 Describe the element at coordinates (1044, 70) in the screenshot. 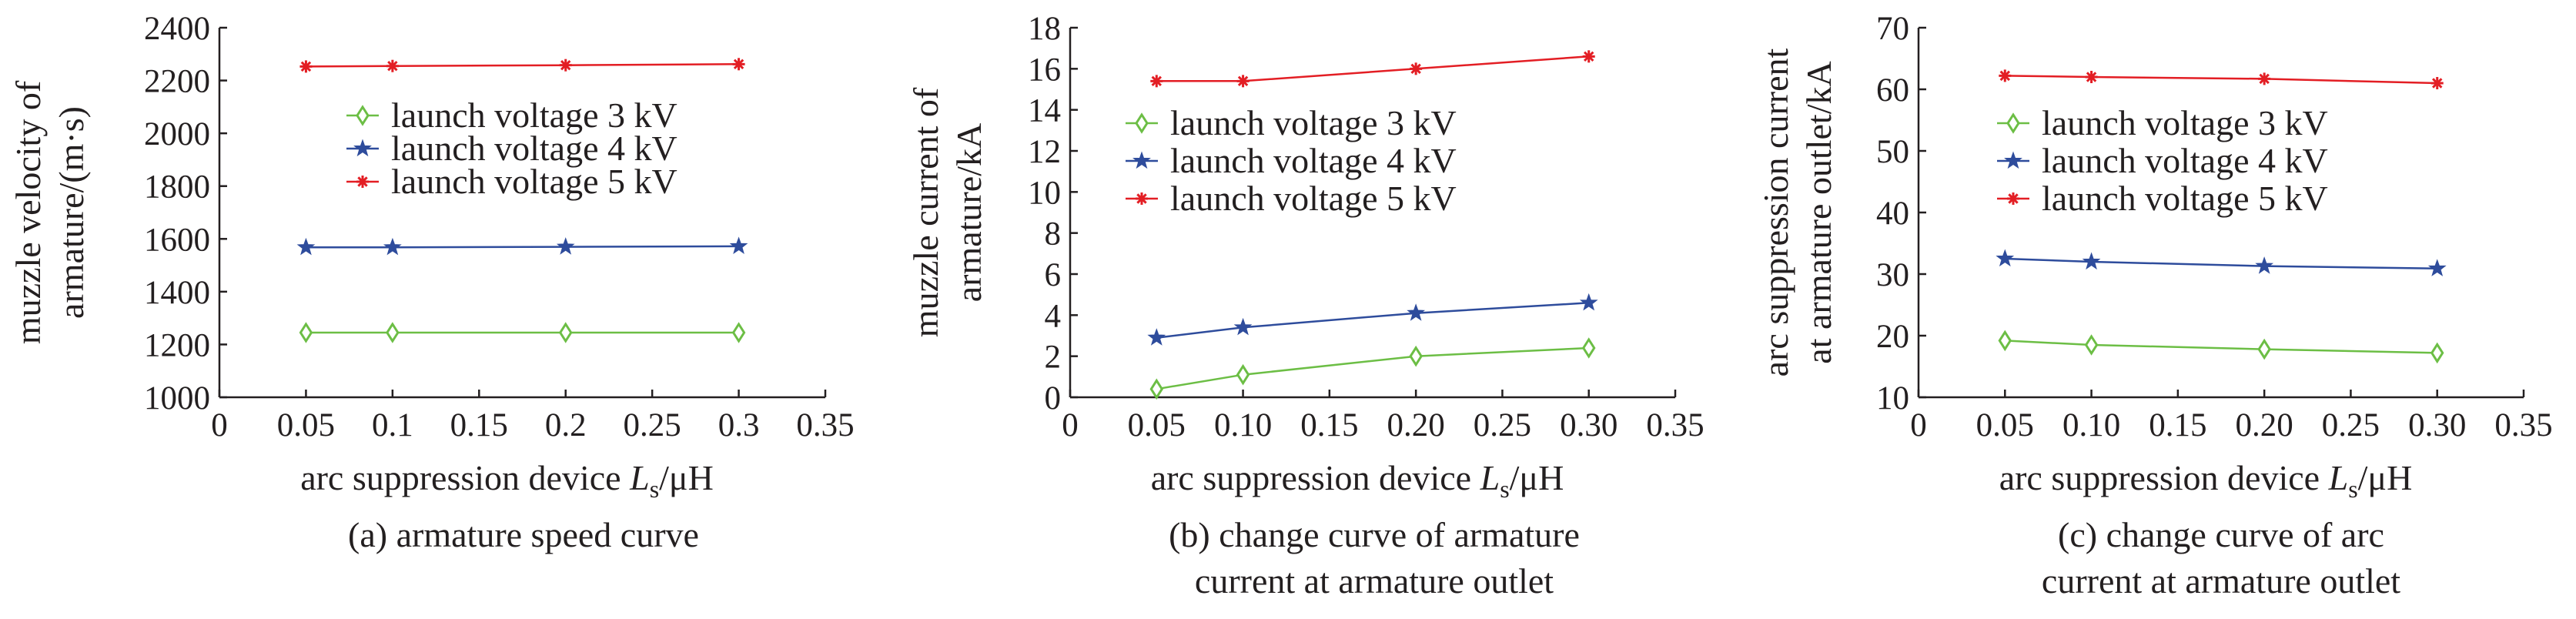

I see `y-tick-label: 16` at that location.